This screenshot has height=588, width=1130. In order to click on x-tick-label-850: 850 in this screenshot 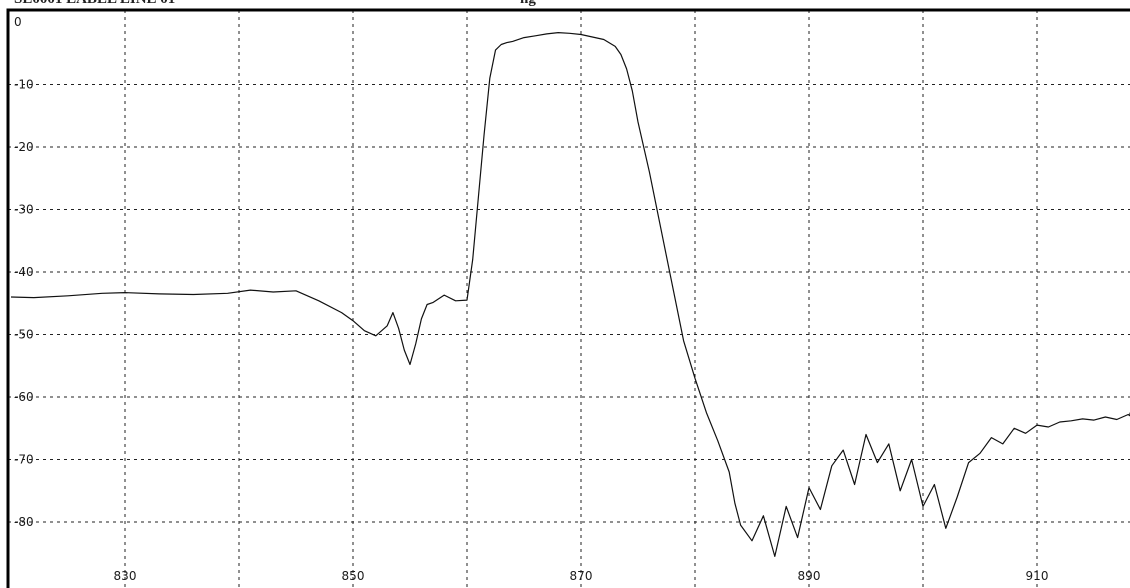, I will do `click(353, 576)`.